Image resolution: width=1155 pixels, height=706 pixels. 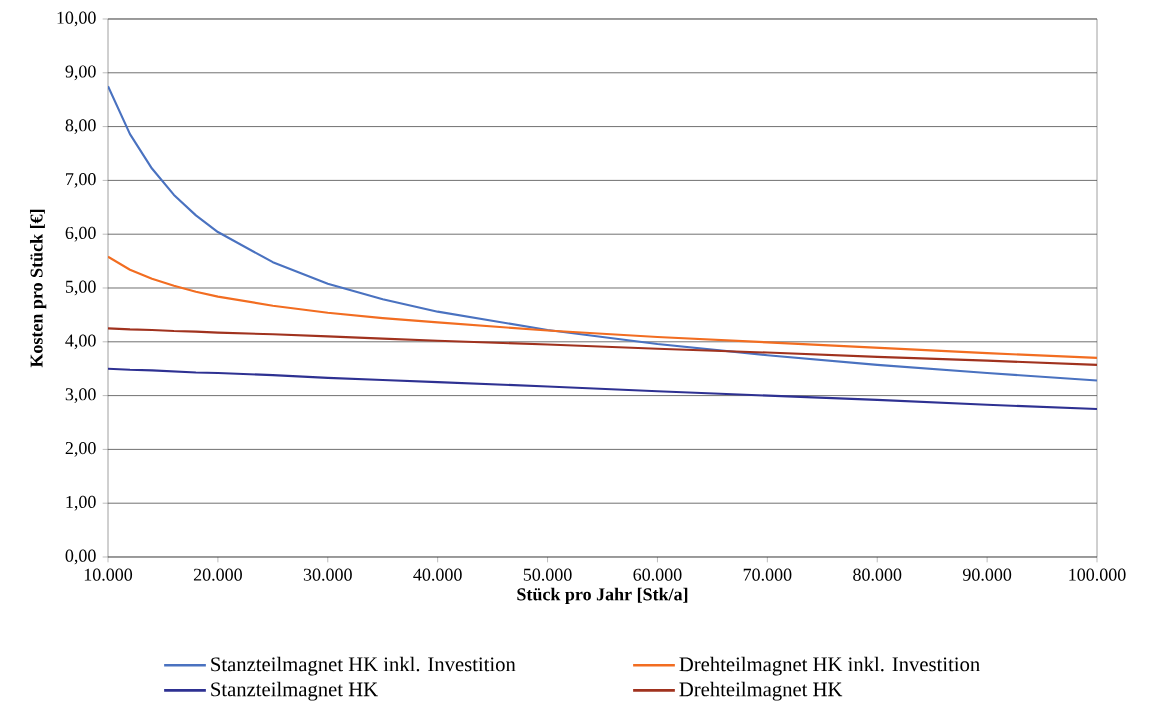 I want to click on x-tick-label: 50.000, so click(x=547, y=574).